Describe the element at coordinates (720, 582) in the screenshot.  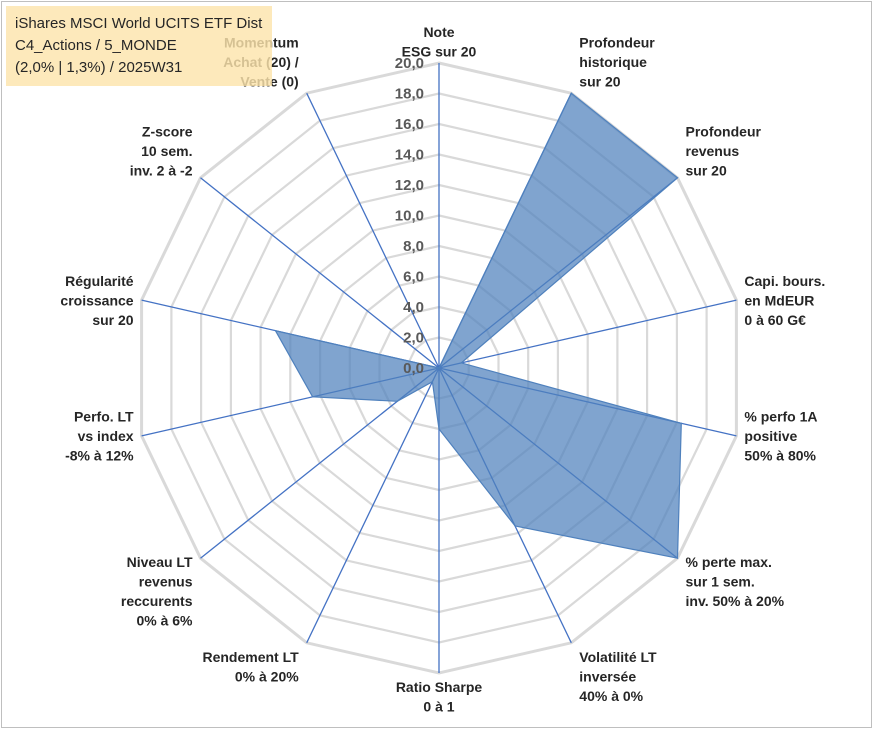
I see `axis-label-line: sur 1 sem.` at that location.